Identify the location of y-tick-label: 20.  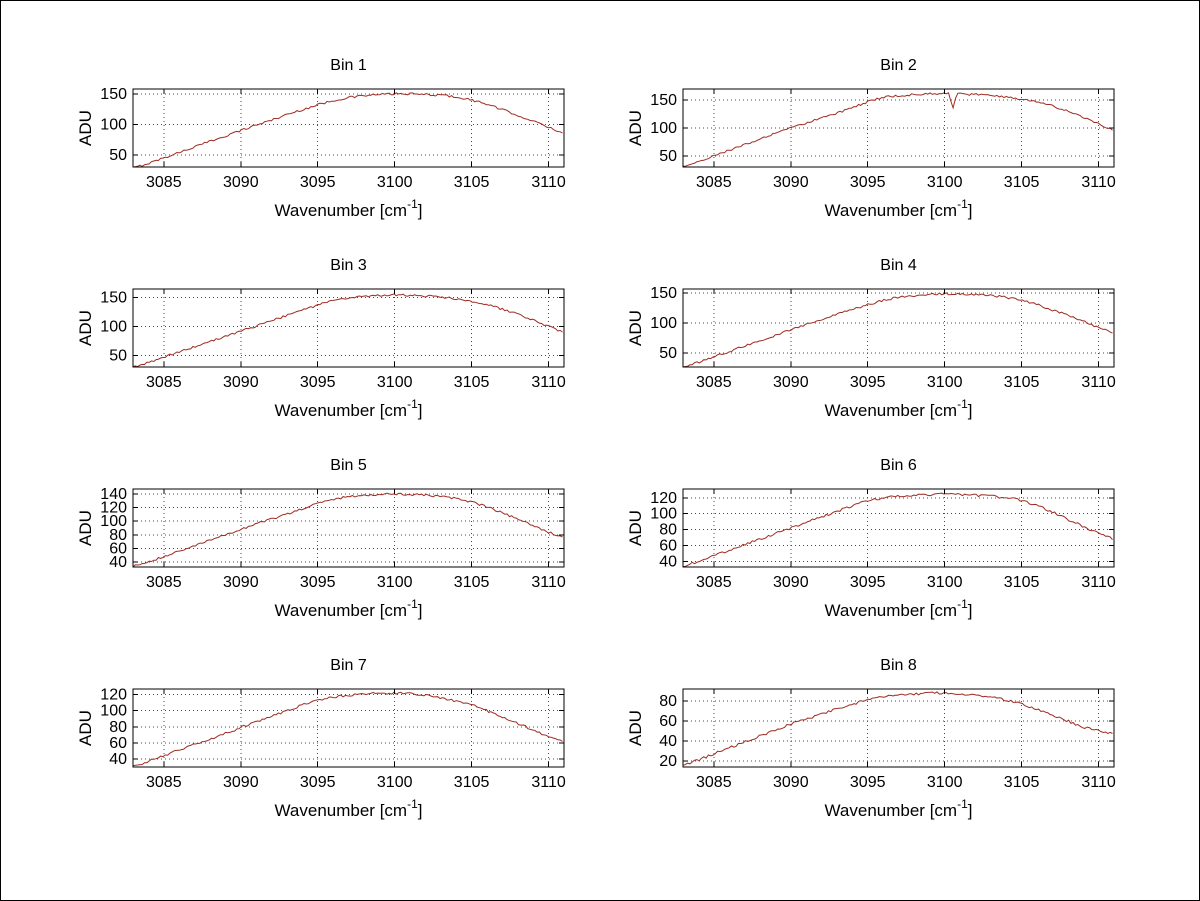
(668, 761).